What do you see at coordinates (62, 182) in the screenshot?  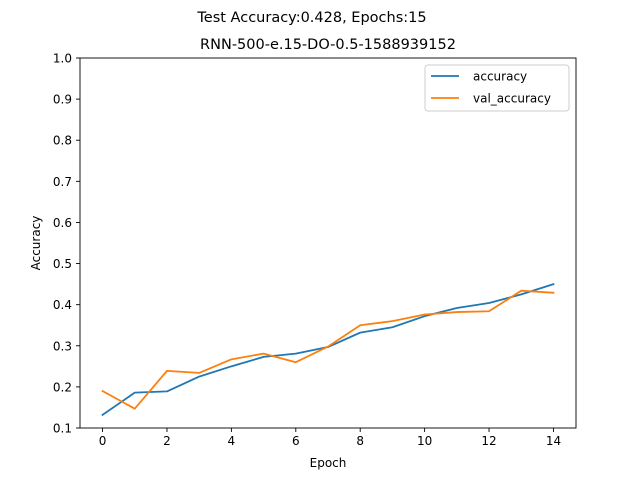 I see `y-tick-label: 0.7` at bounding box center [62, 182].